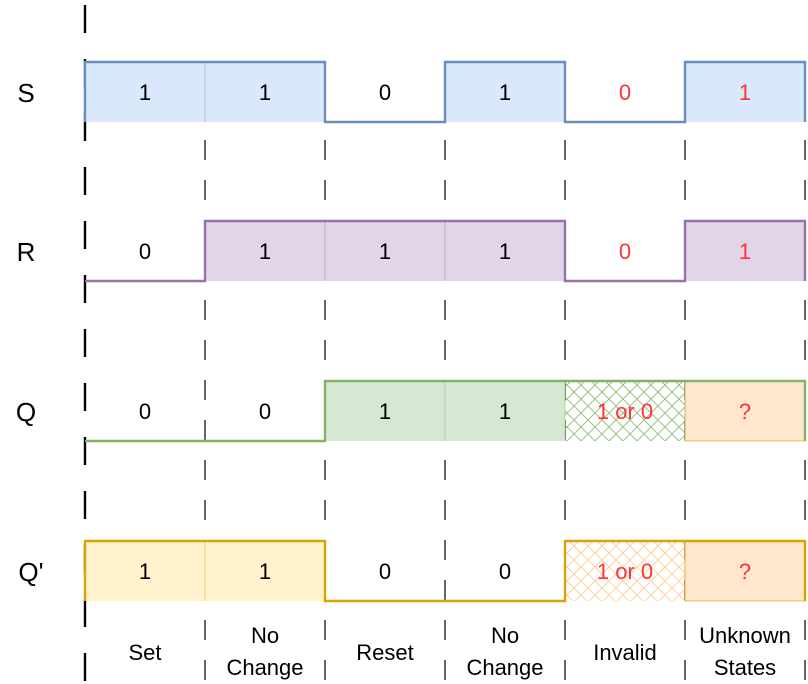  I want to click on waveform-q, so click(445, 571).